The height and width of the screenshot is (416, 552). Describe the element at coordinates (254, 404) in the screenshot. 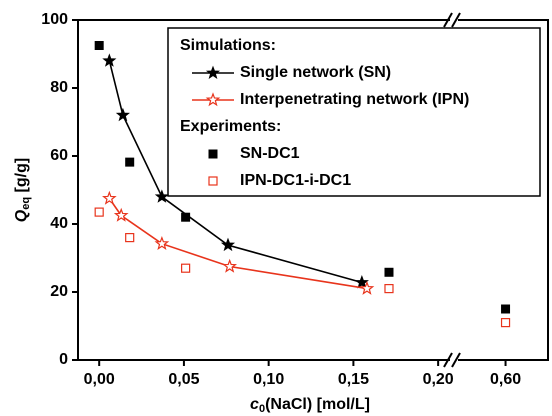

I see `x-label-main: c` at that location.